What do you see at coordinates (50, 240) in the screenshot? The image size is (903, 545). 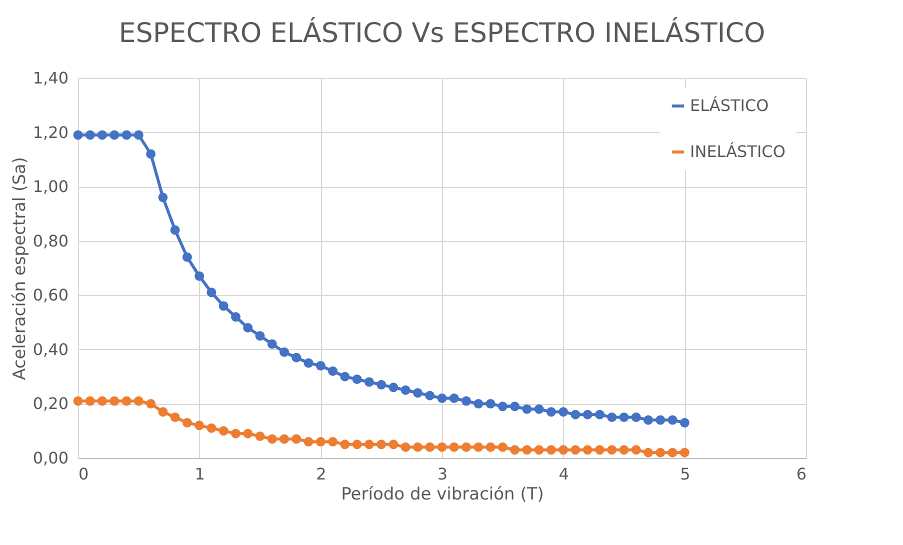 I see `y-tick-label: 0,80` at bounding box center [50, 240].